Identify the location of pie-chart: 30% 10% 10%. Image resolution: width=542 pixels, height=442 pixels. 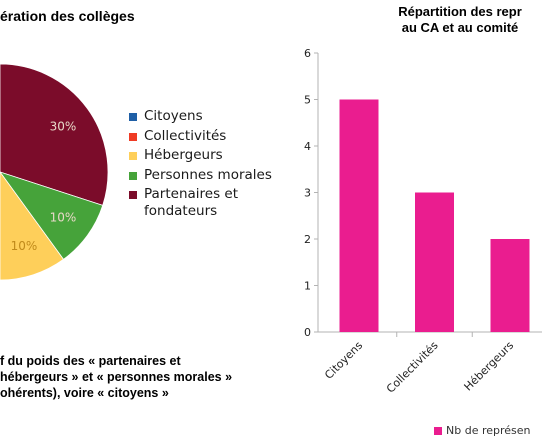
(54, 172).